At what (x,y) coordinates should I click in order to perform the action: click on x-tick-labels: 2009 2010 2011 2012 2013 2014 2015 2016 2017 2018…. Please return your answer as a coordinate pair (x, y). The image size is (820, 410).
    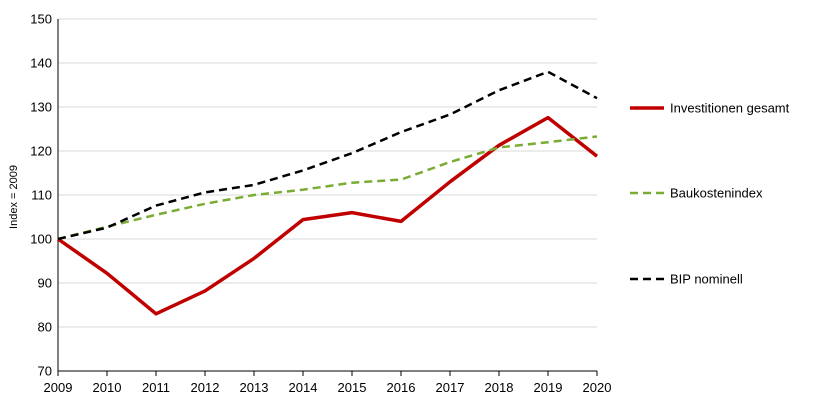
    Looking at the image, I should click on (328, 387).